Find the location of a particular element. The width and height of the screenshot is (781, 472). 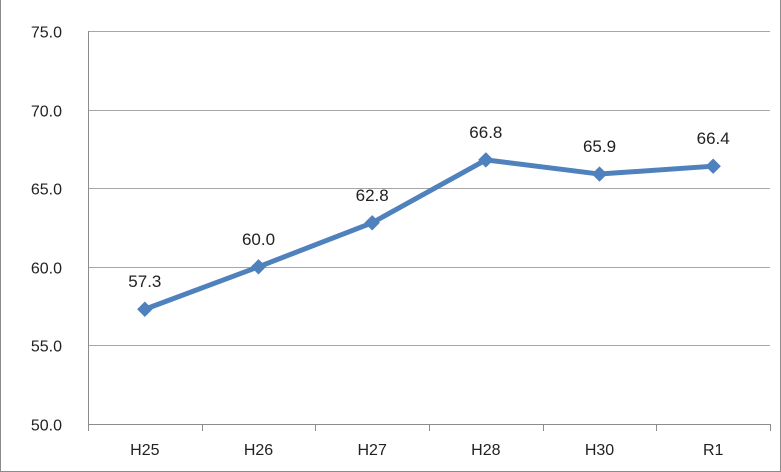

data-label: 60.0 is located at coordinates (258, 239).